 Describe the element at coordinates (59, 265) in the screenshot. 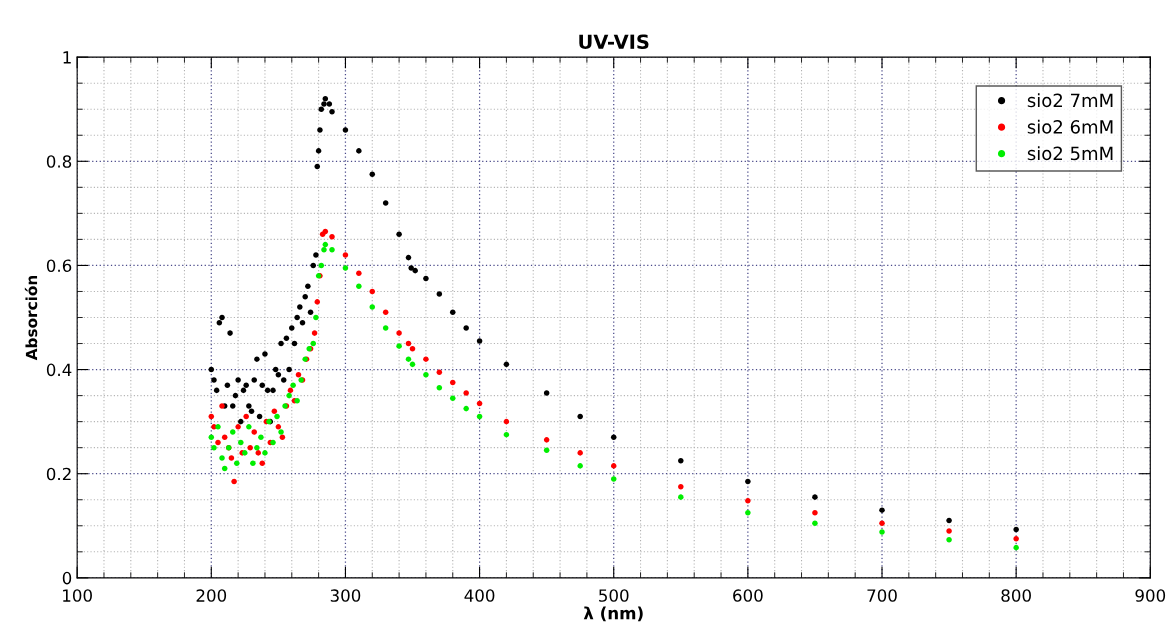

I see `y-tick-label: 0.6` at that location.